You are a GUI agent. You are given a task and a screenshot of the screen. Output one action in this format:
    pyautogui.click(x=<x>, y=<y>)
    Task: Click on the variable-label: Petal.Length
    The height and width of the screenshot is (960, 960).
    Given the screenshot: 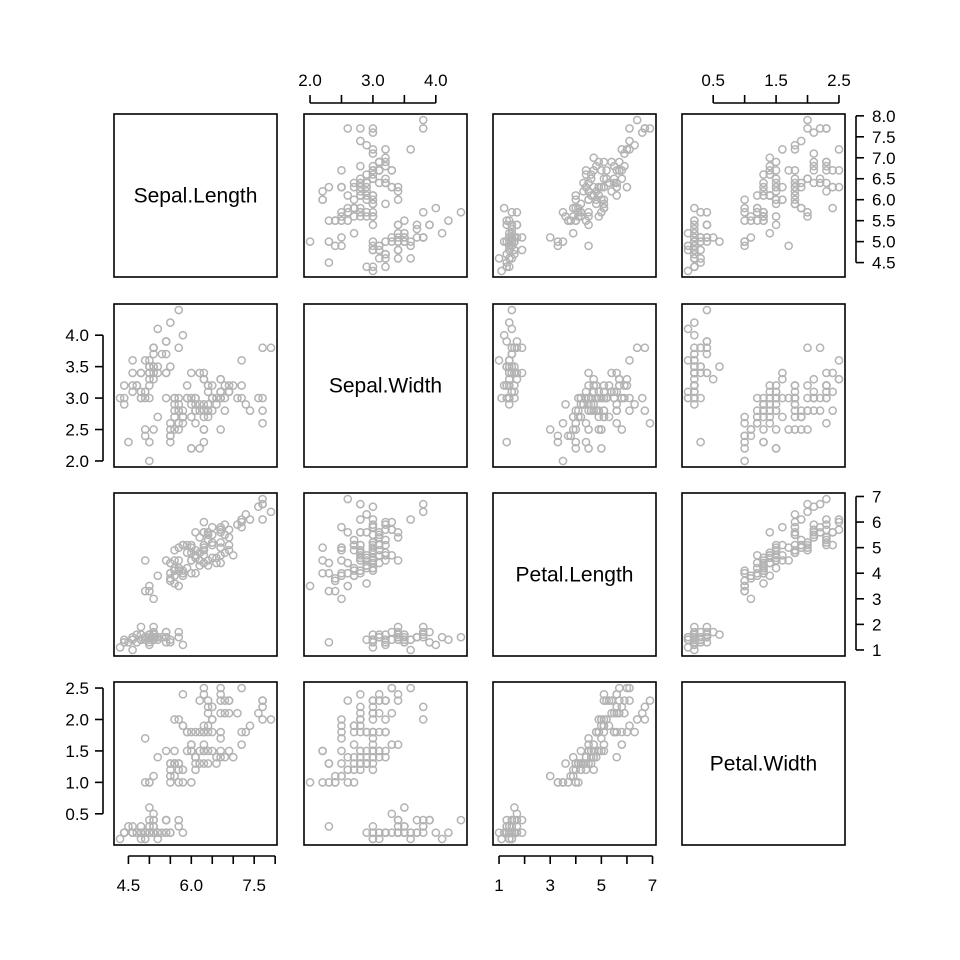 What is the action you would take?
    pyautogui.click(x=575, y=575)
    